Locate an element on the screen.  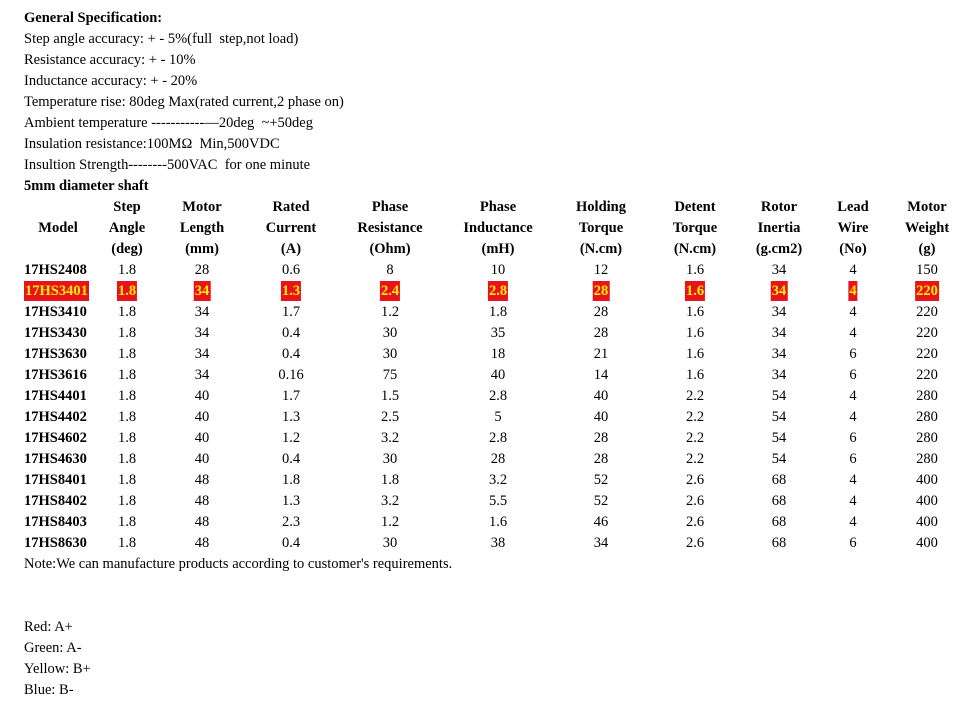
table-header: Length is located at coordinates (202, 228).